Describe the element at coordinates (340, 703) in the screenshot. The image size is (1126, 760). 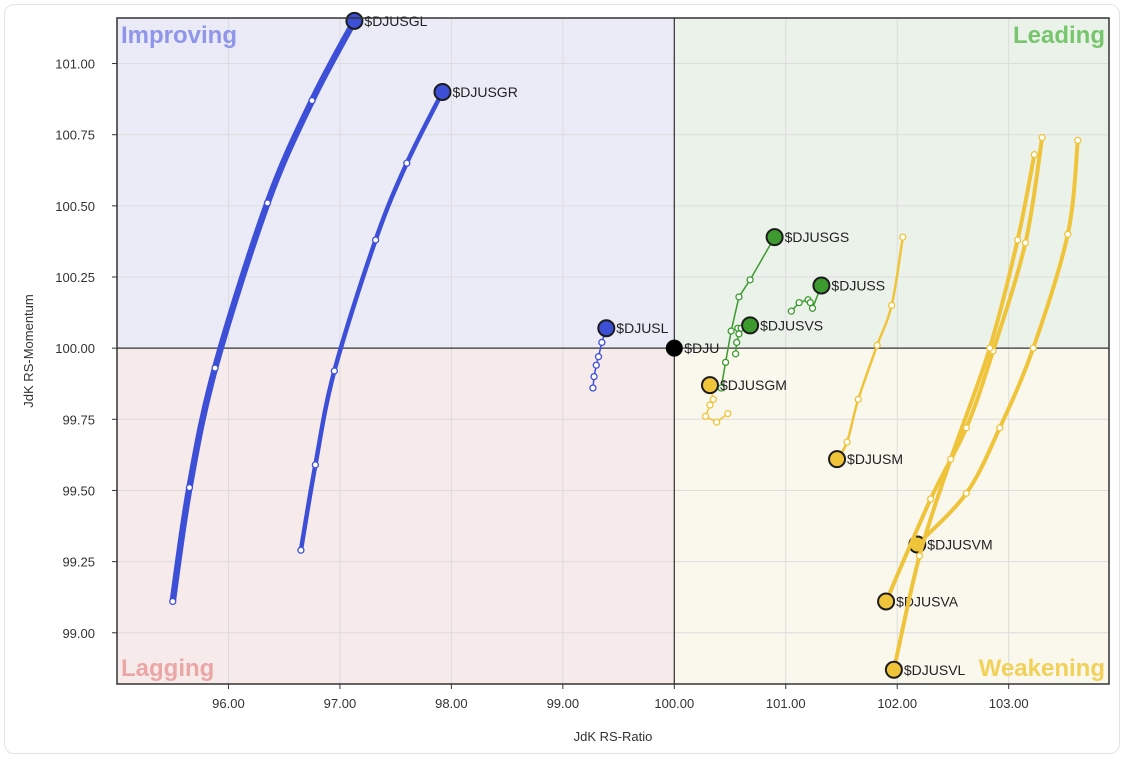
I see `x-tick-label: 97.00` at that location.